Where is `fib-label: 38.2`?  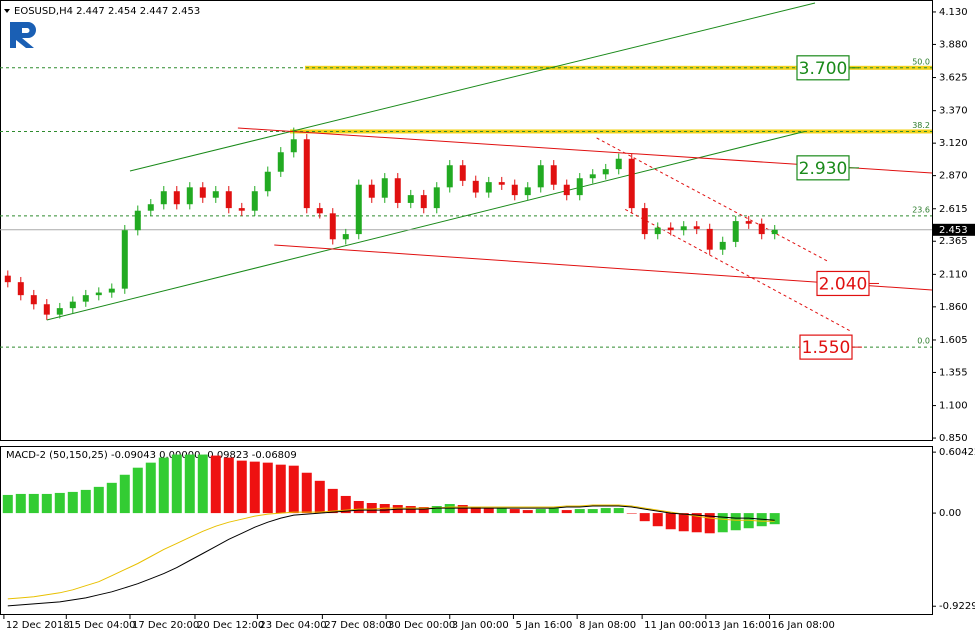 fib-label: 38.2 is located at coordinates (921, 125).